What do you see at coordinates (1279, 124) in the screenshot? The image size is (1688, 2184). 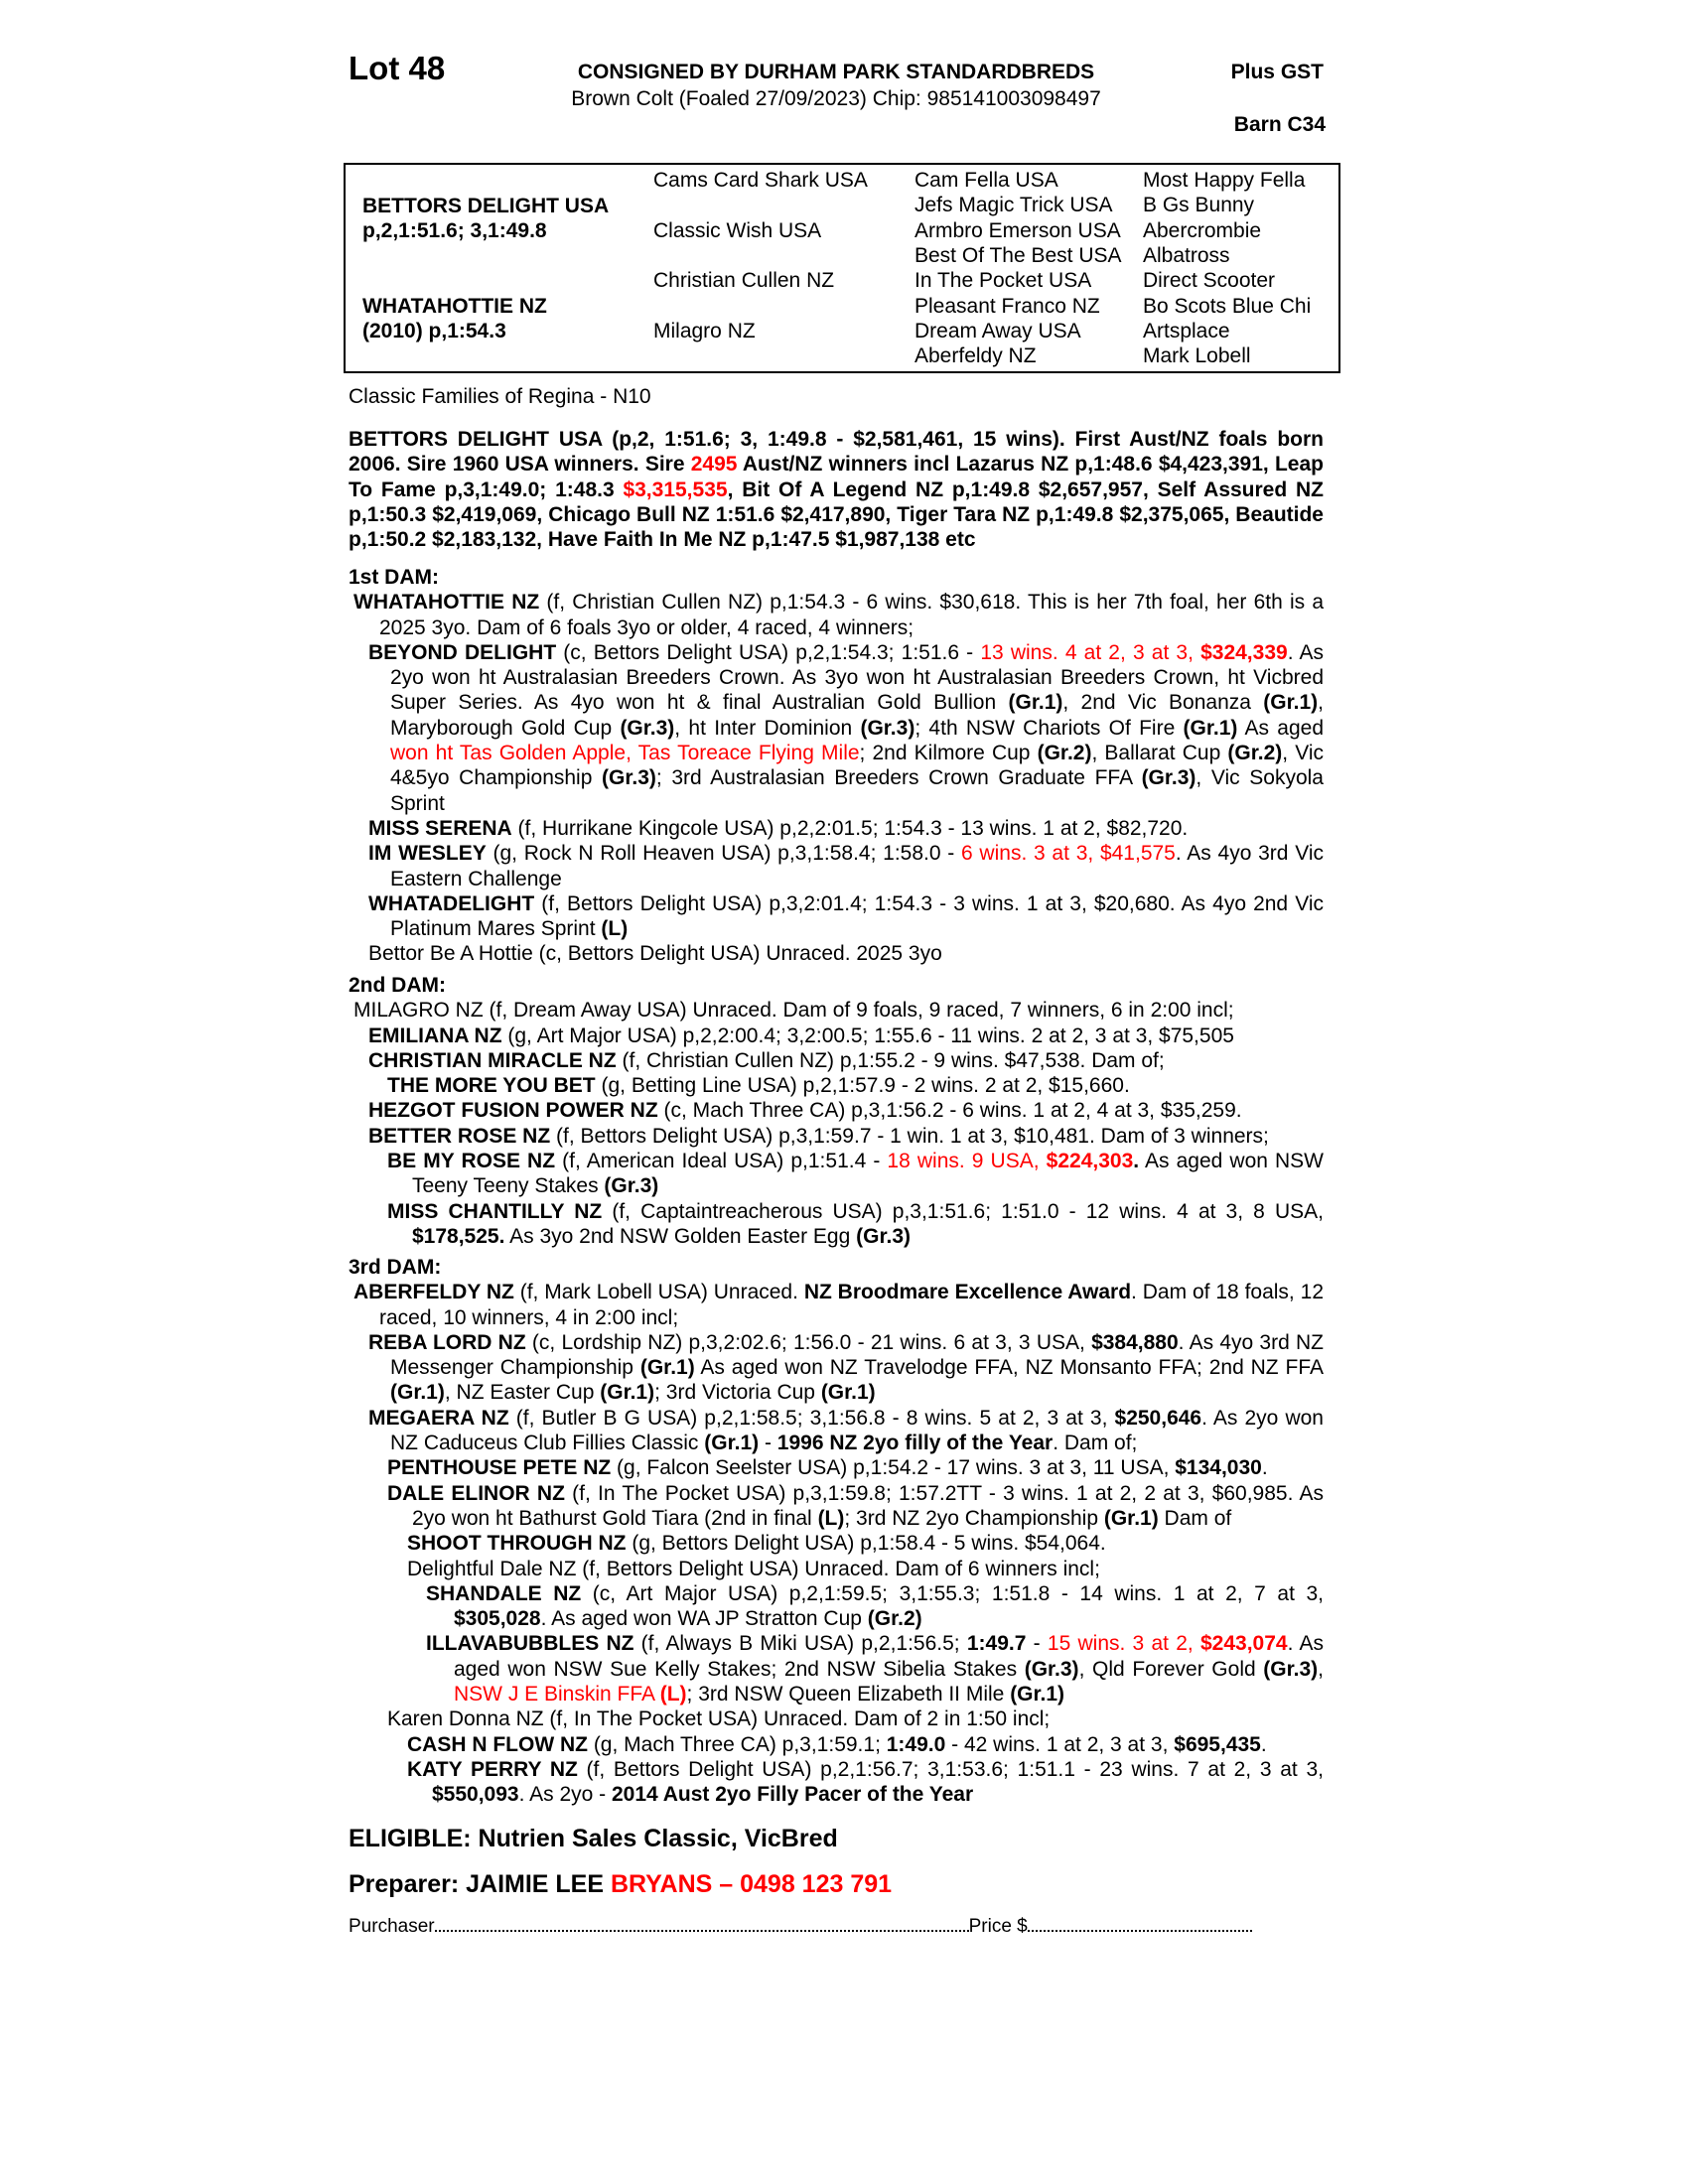 I see `barn-number: Barn C34` at bounding box center [1279, 124].